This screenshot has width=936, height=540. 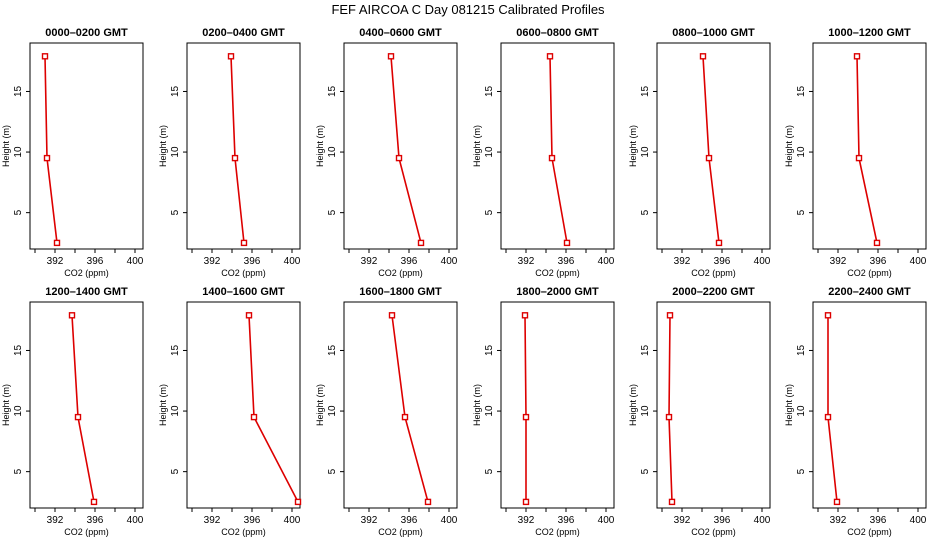 I want to click on panel-title: 2200–2400 GMT, so click(x=869, y=292).